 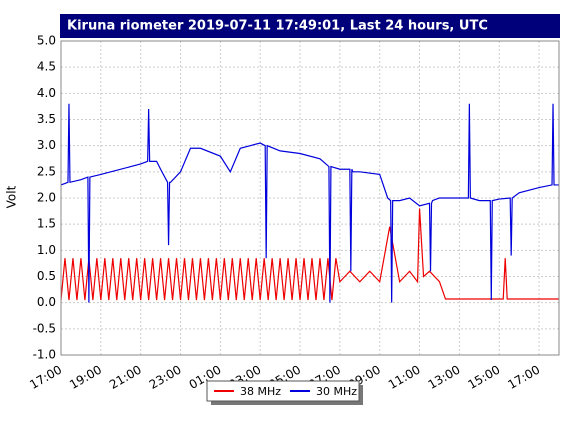 What do you see at coordinates (85, 377) in the screenshot?
I see `x-tick-label: 19:00` at bounding box center [85, 377].